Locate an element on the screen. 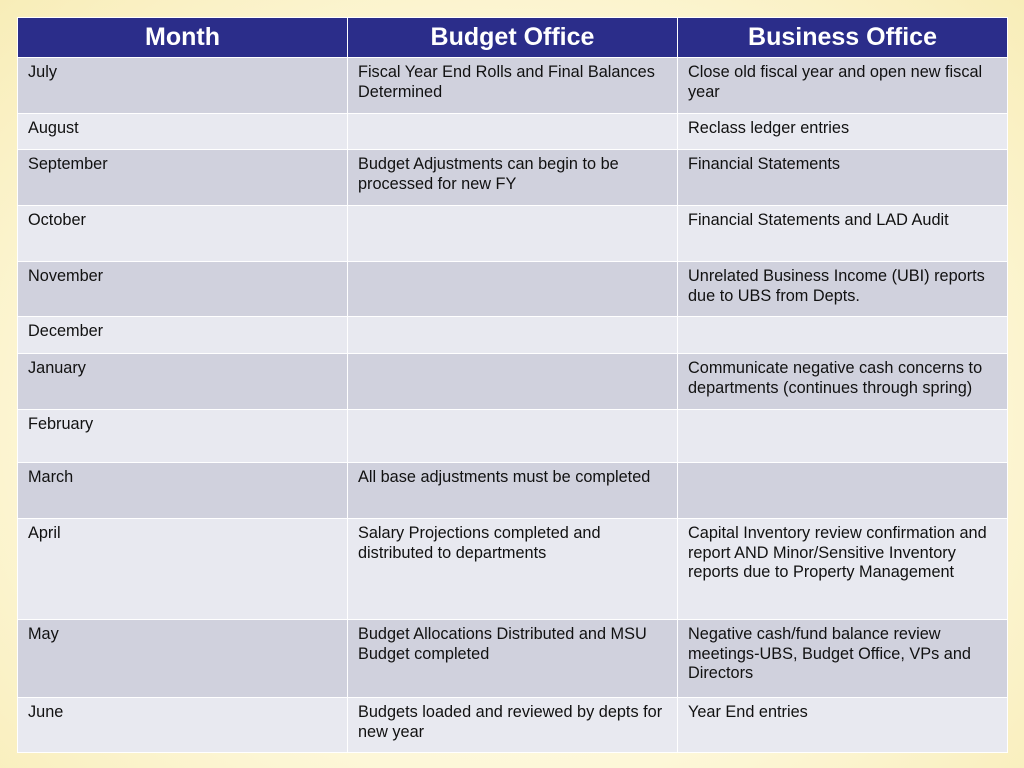  budget-office-cell: All base adjustments must be completed is located at coordinates (512, 490).